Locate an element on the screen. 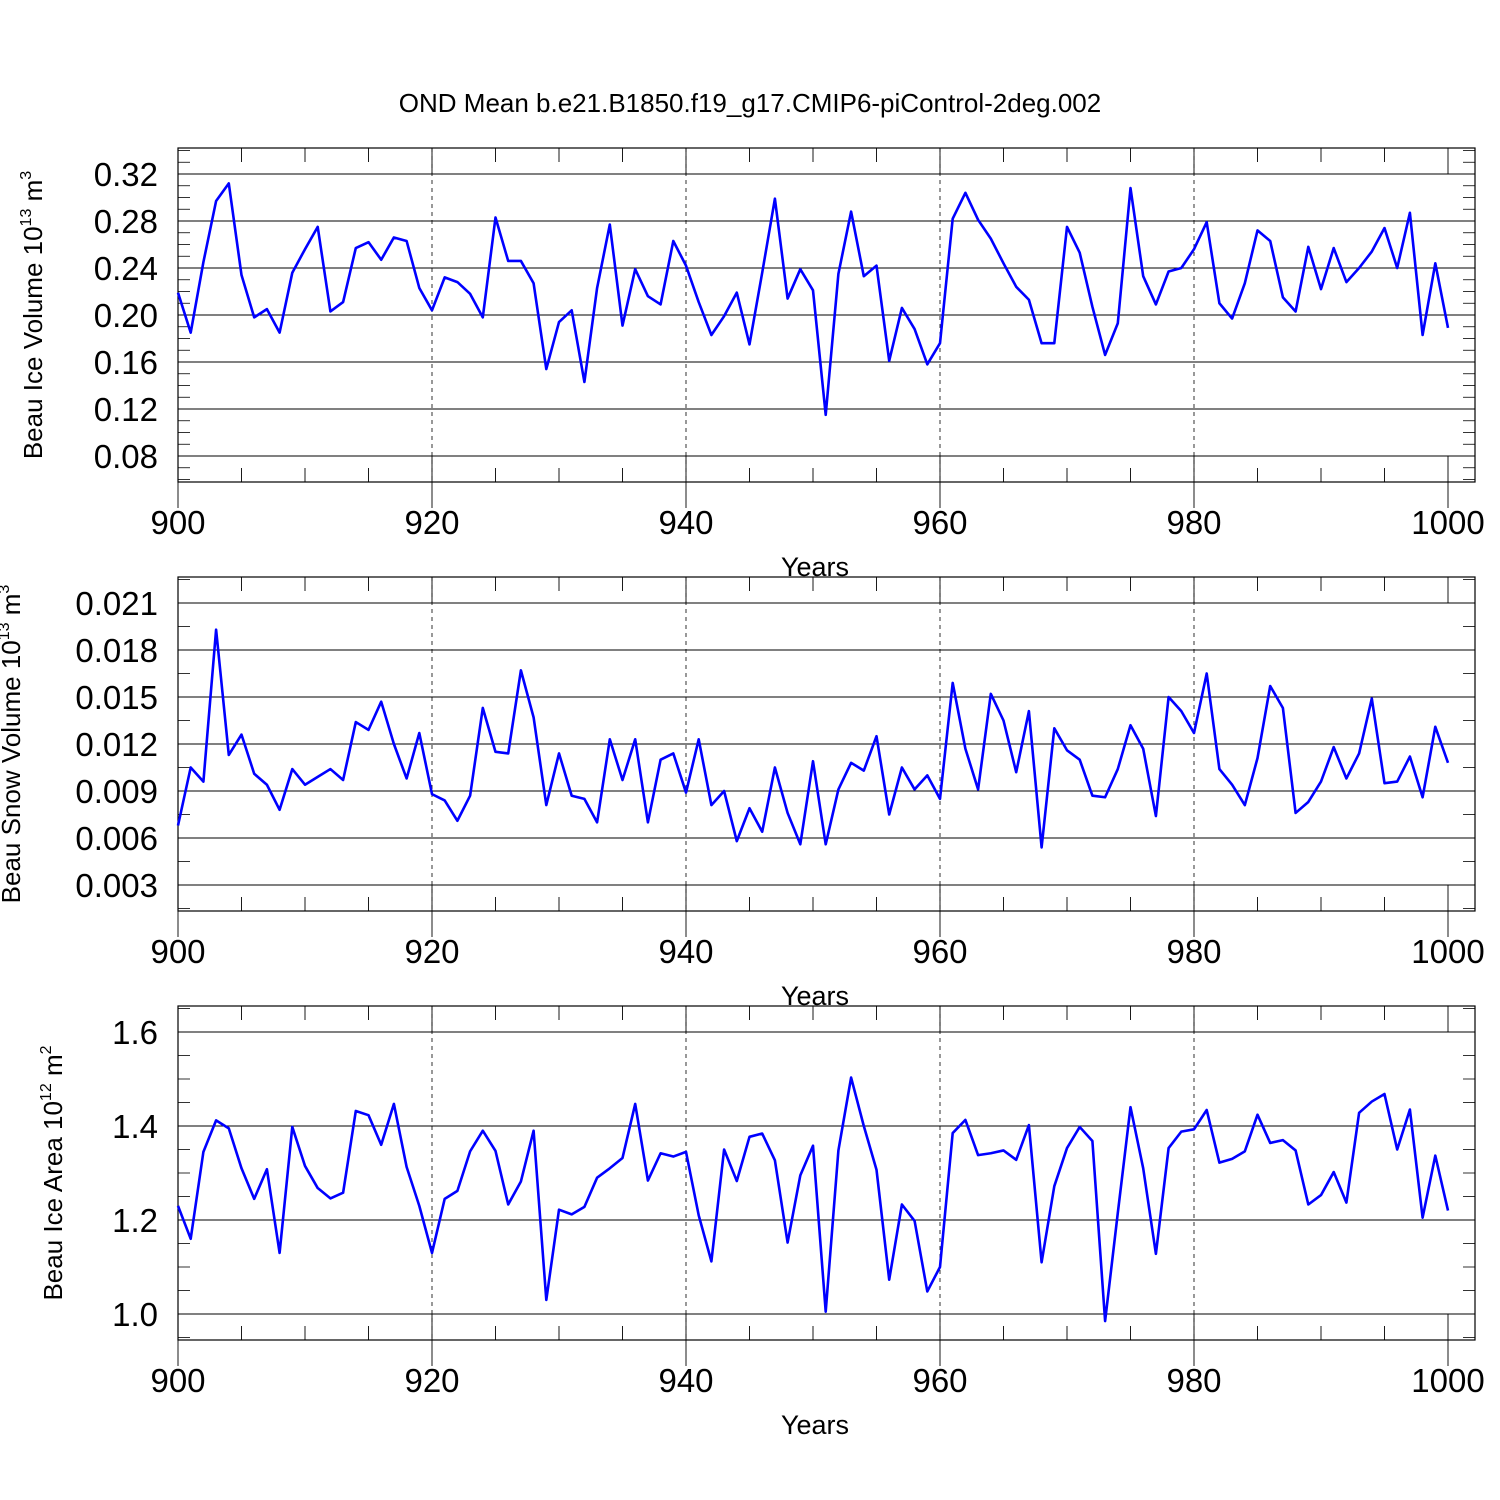 The width and height of the screenshot is (1500, 1500). y-tick-label: 0.08 is located at coordinates (126, 456).